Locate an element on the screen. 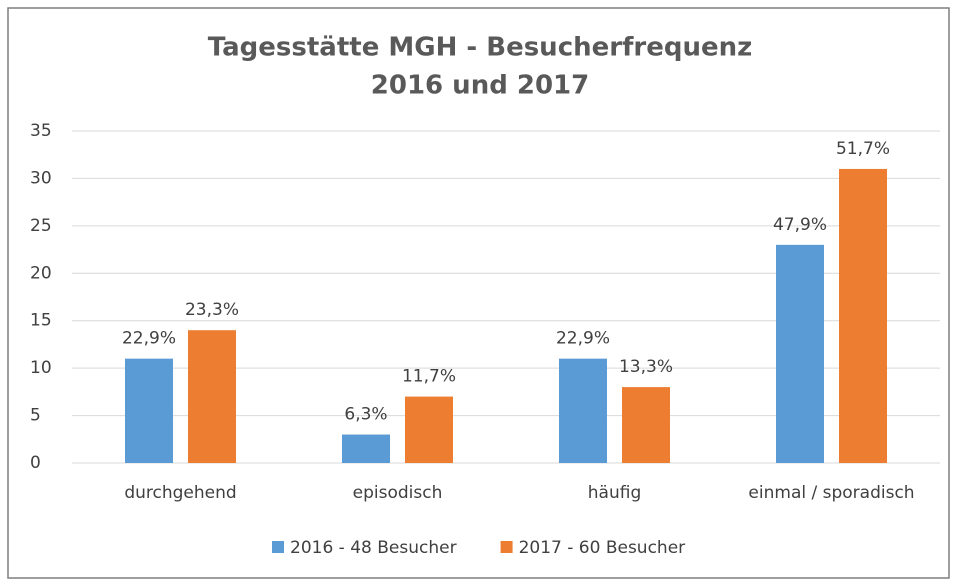 Image resolution: width=958 pixels, height=580 pixels. value-label: 11,7% is located at coordinates (429, 377).